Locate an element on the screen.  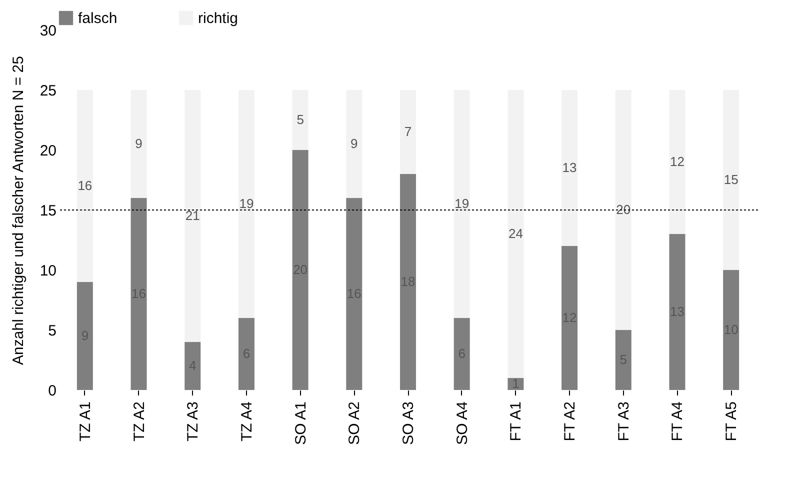
data-label: 24 is located at coordinates (515, 233).